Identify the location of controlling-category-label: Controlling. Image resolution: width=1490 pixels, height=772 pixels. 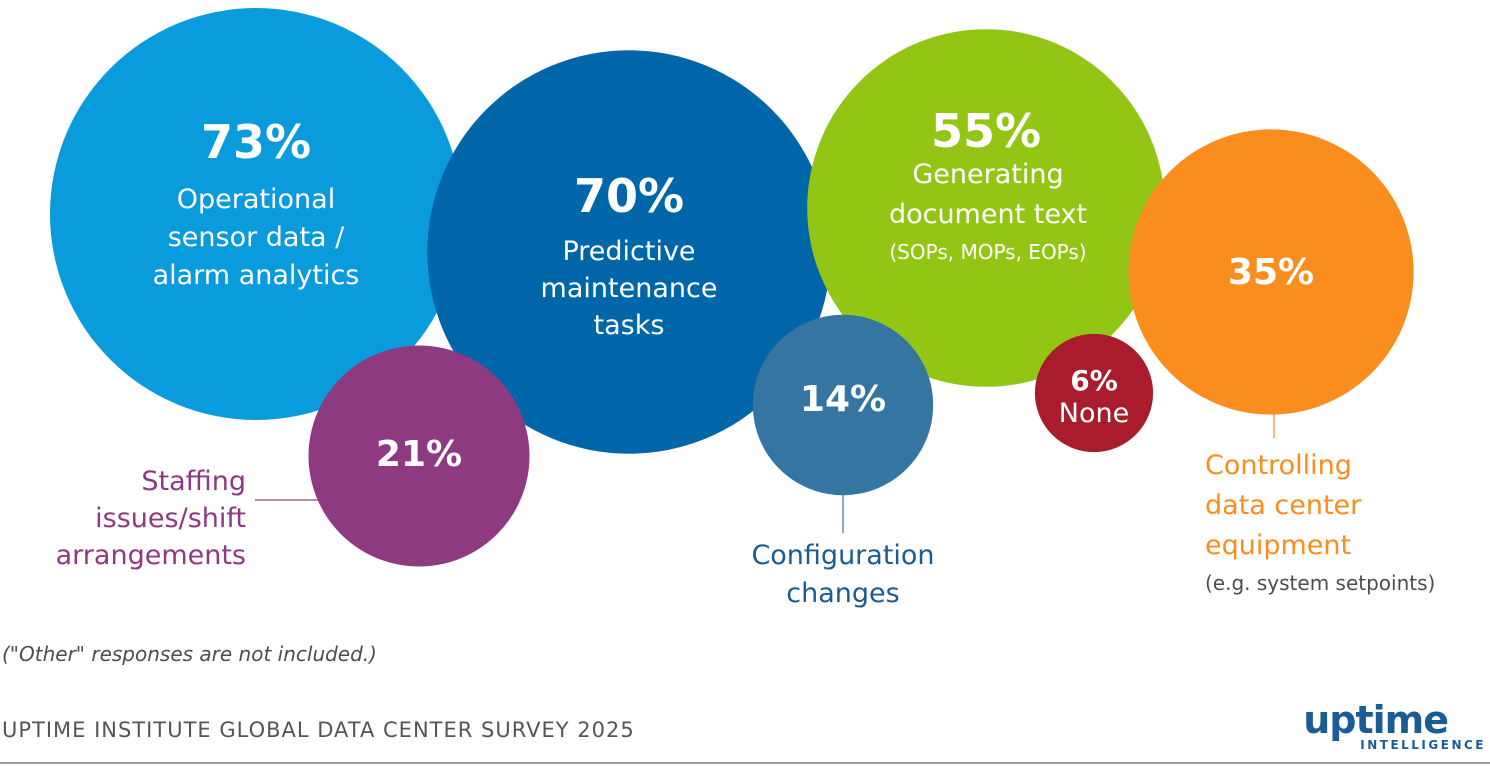
(1278, 465).